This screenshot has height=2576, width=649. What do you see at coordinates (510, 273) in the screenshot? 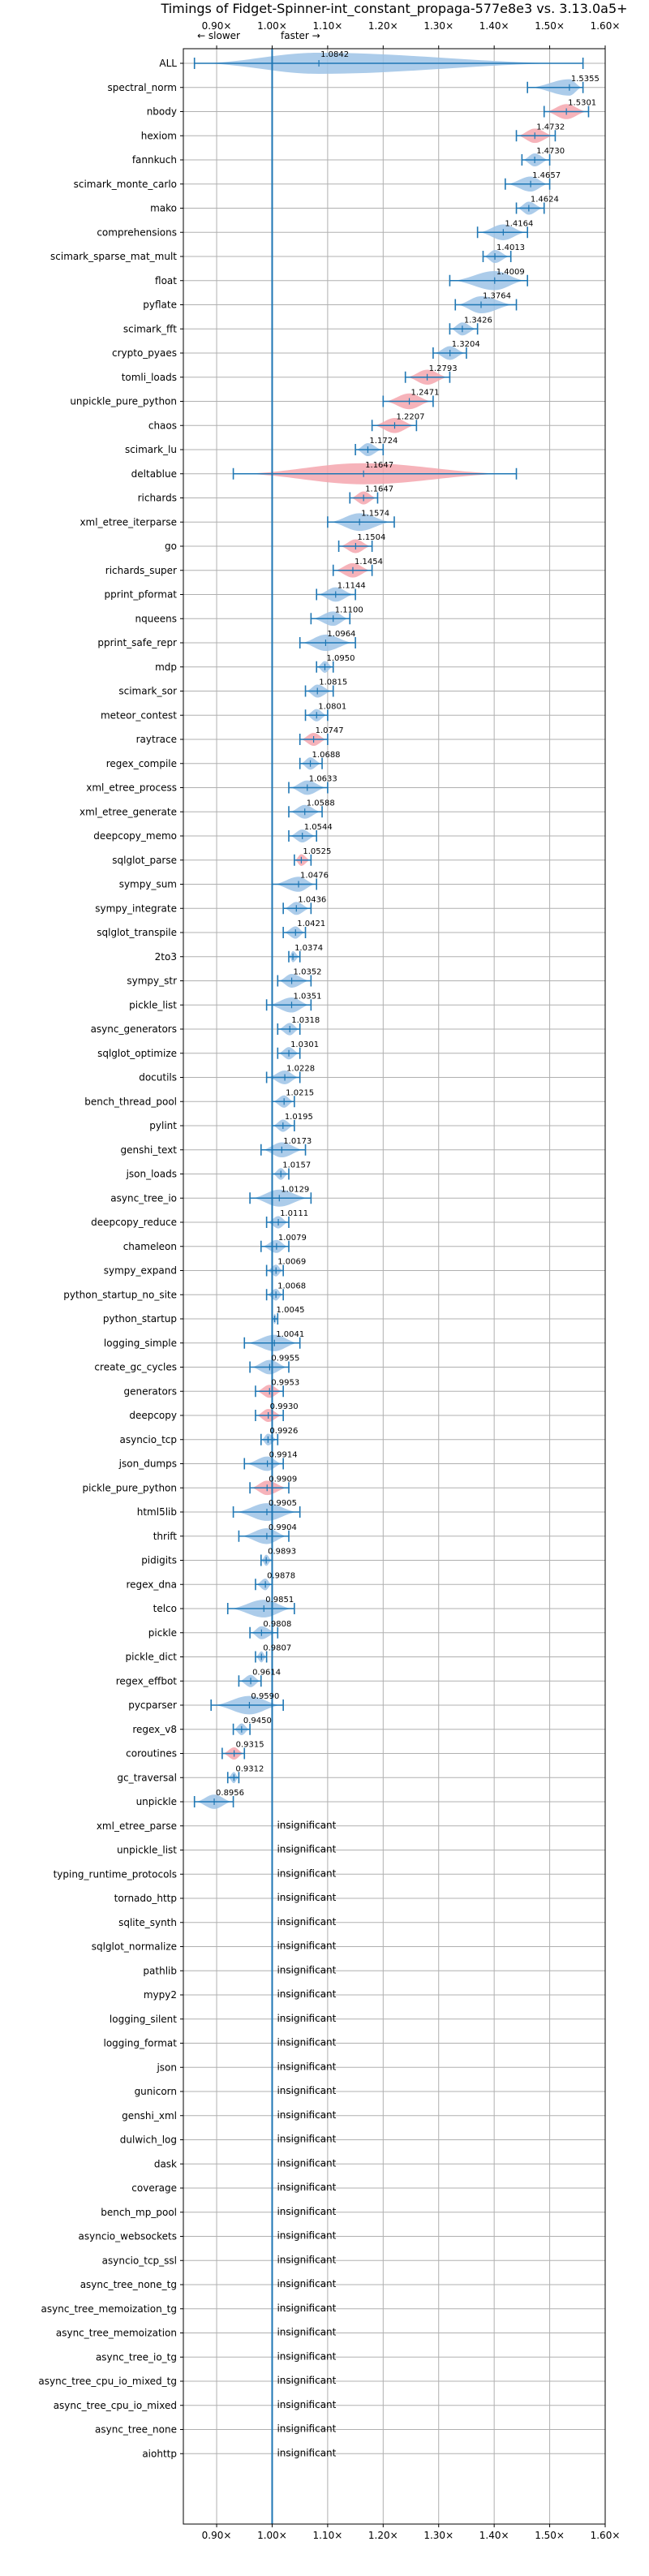
I see `value-label: 1.4009` at bounding box center [510, 273].